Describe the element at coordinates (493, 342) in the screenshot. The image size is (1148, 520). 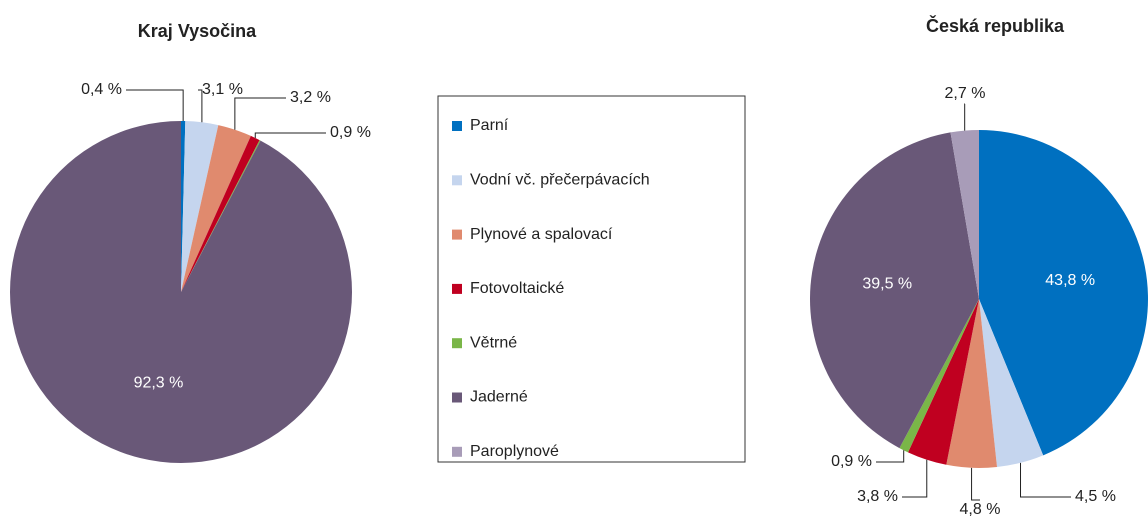
I see `legend-label: Větrné` at that location.